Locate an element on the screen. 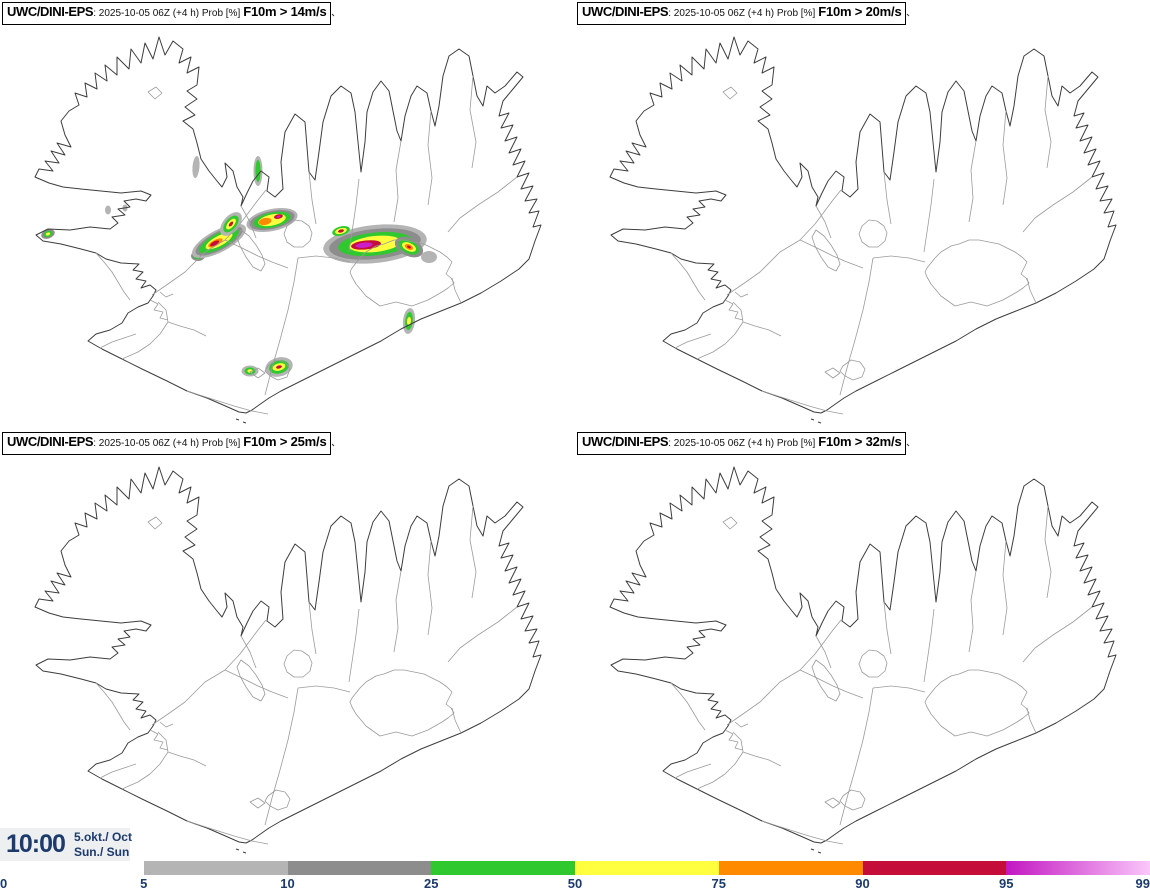 Image resolution: width=1150 pixels, height=891 pixels. valid-time: 10:00 is located at coordinates (36, 844).